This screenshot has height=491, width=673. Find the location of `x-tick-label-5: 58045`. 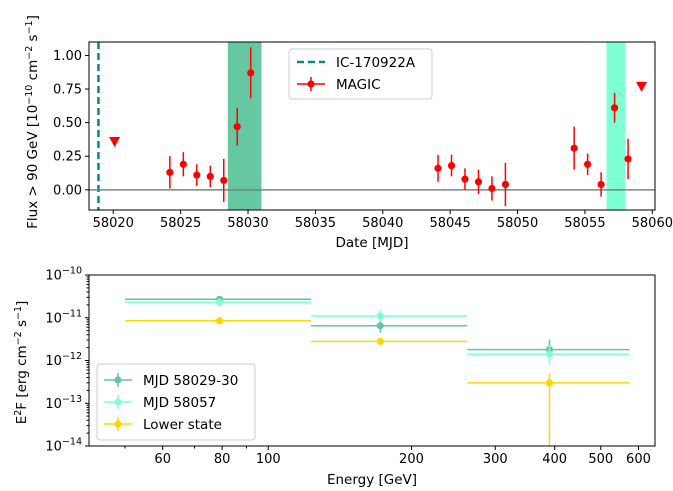

x-tick-label-5: 58045 is located at coordinates (449, 223).